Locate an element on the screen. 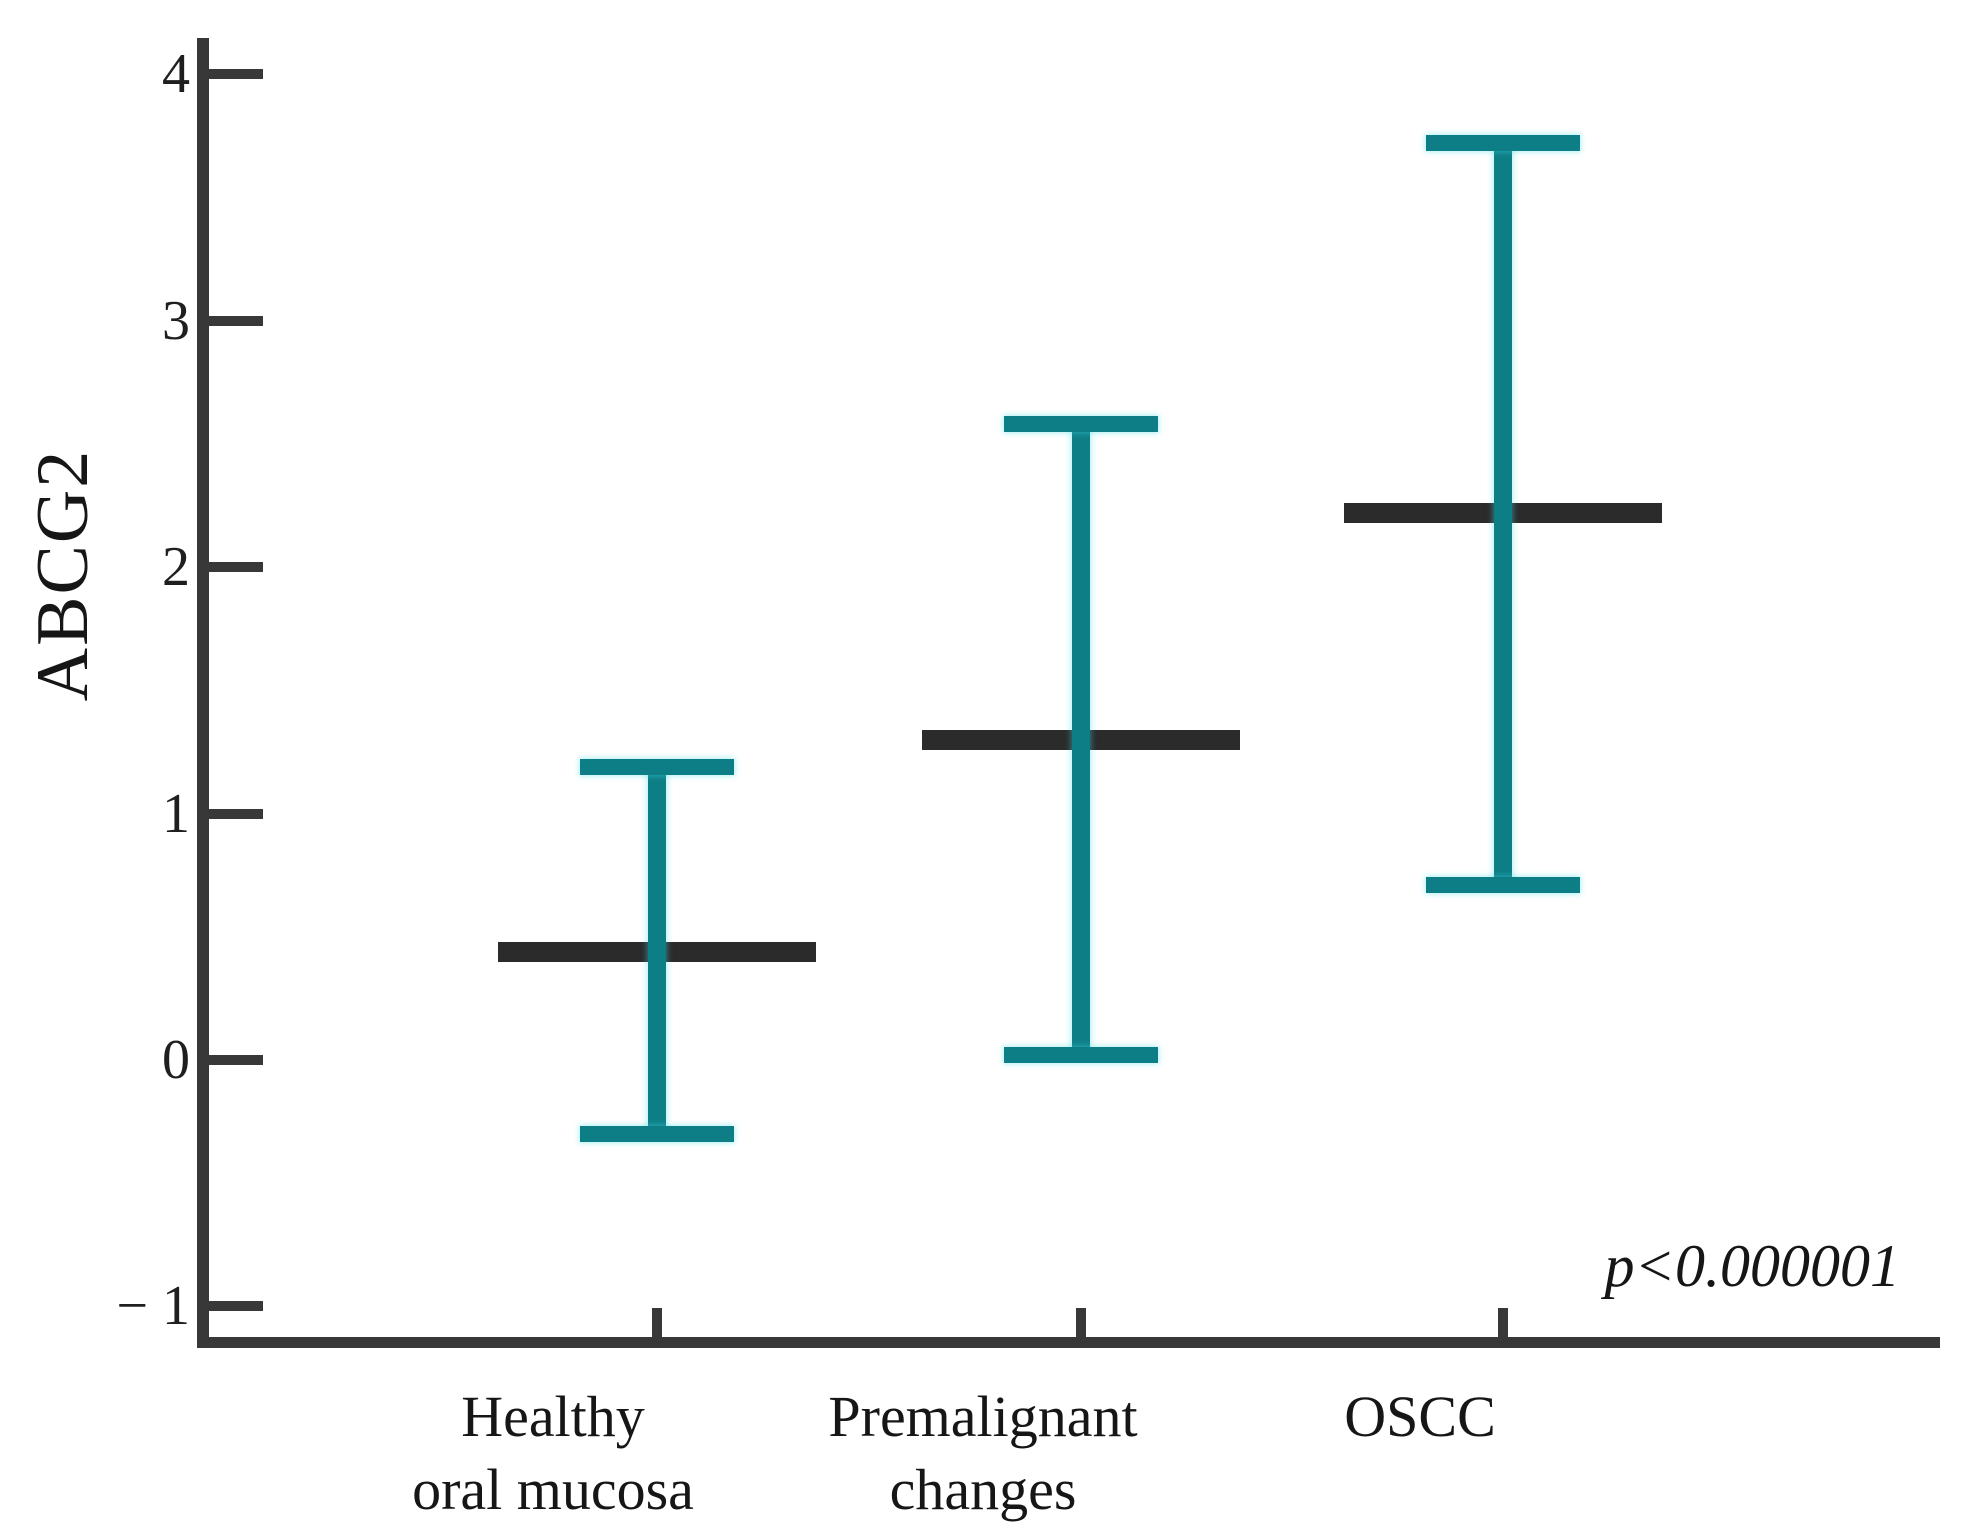 The height and width of the screenshot is (1531, 1975). y-tick-label: 2 is located at coordinates (176, 567).